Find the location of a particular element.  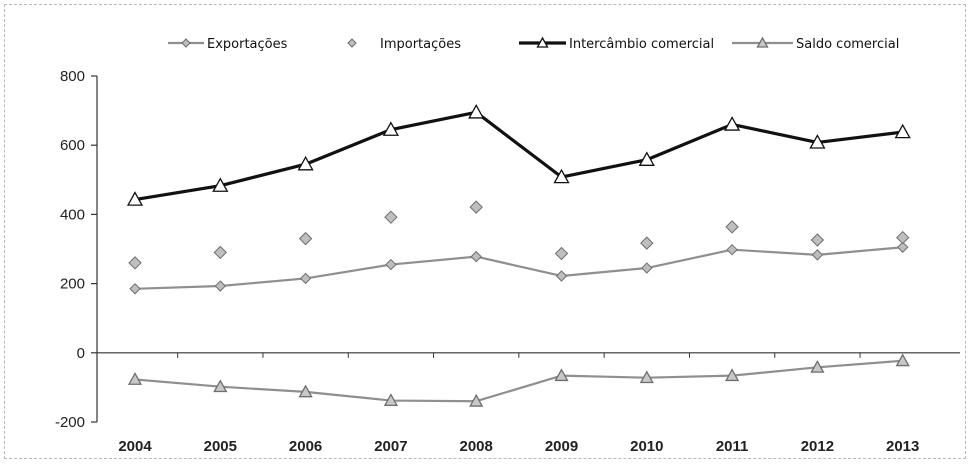

x-tick-label: 2010 is located at coordinates (646, 446).